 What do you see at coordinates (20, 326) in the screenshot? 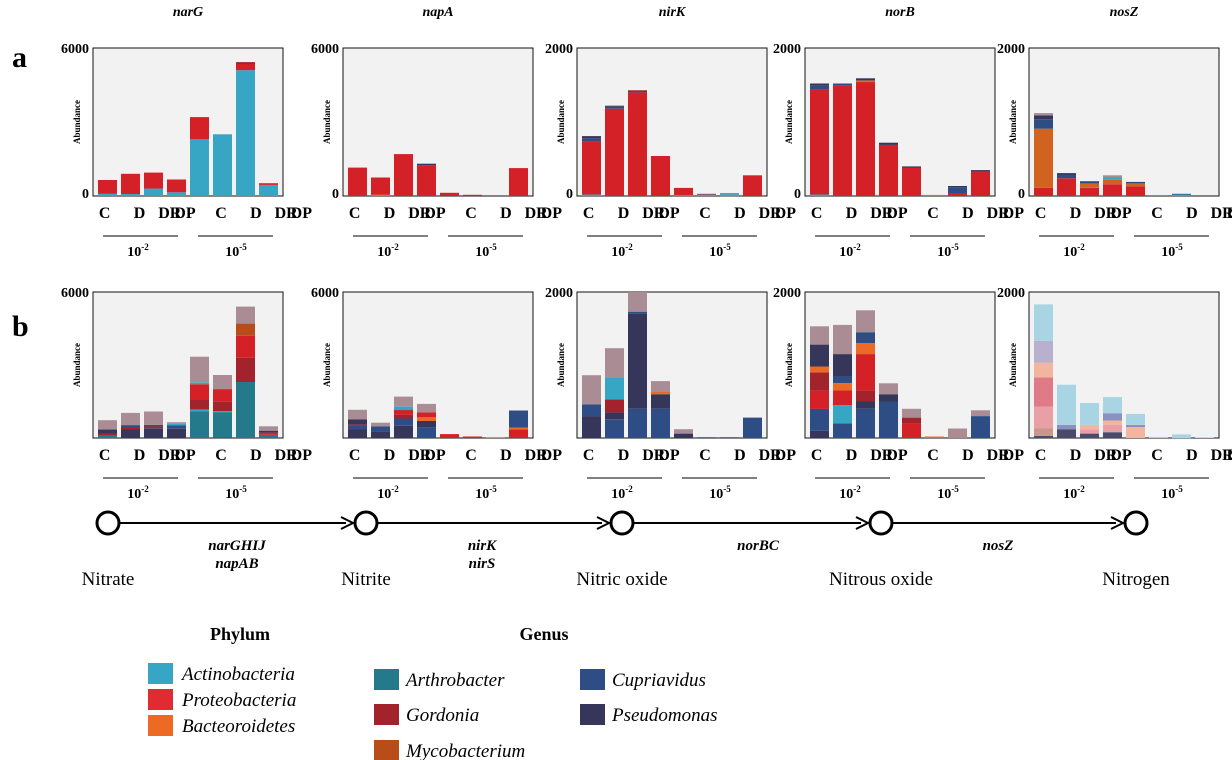
I see `panel-label-b: b` at bounding box center [20, 326].